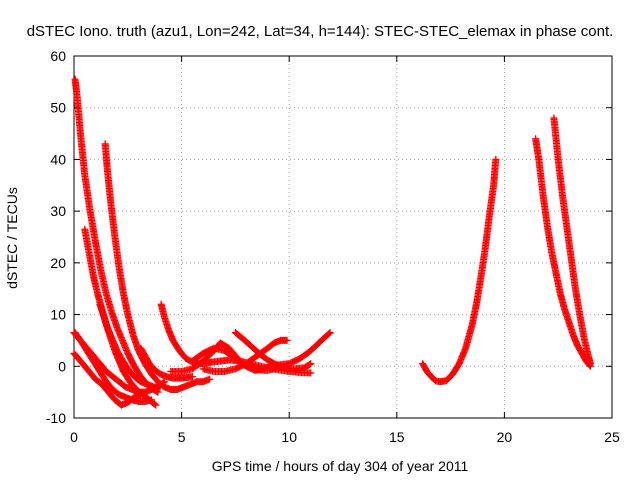  What do you see at coordinates (58, 56) in the screenshot?
I see `y-tick-label: 60` at bounding box center [58, 56].